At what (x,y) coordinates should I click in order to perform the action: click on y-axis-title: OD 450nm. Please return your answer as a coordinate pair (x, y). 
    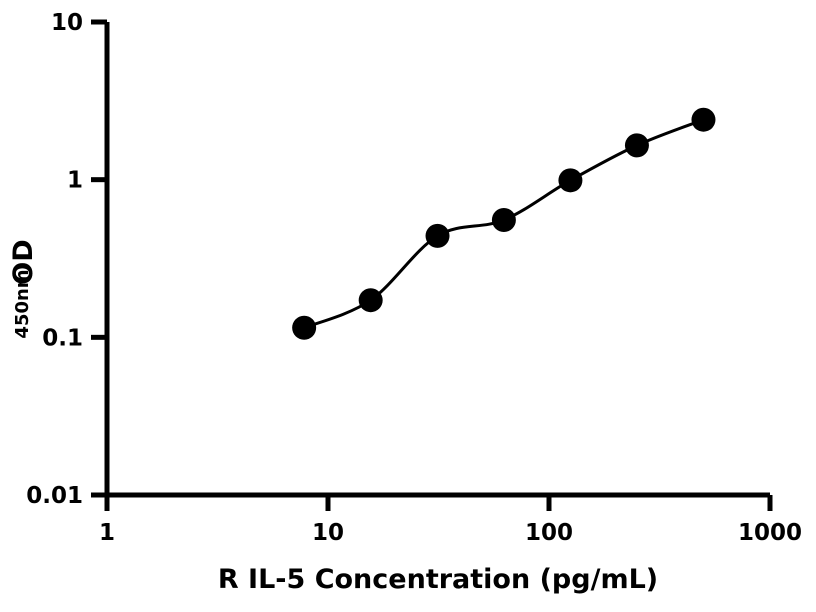
    Looking at the image, I should click on (23, 288).